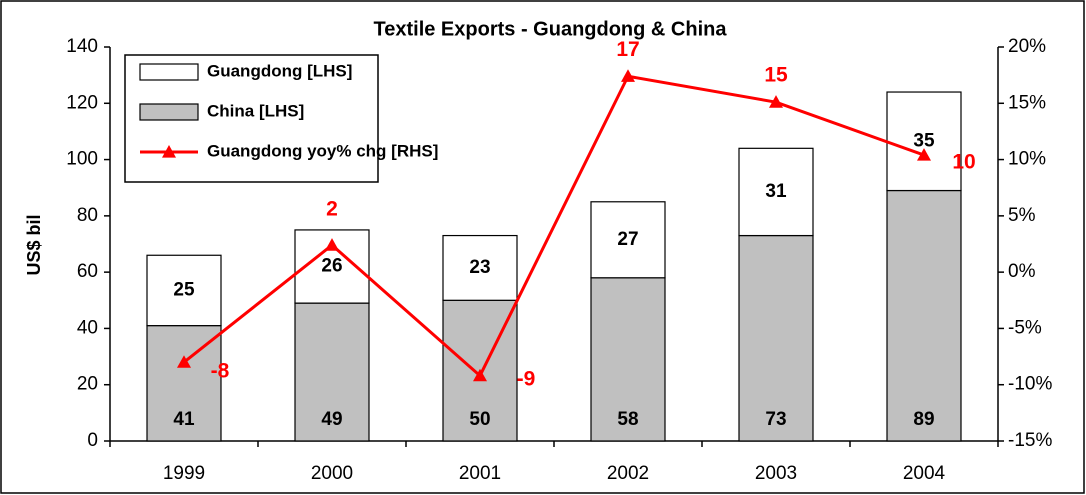 The width and height of the screenshot is (1086, 495). What do you see at coordinates (1022, 271) in the screenshot?
I see `y2-tick-label: 0%` at bounding box center [1022, 271].